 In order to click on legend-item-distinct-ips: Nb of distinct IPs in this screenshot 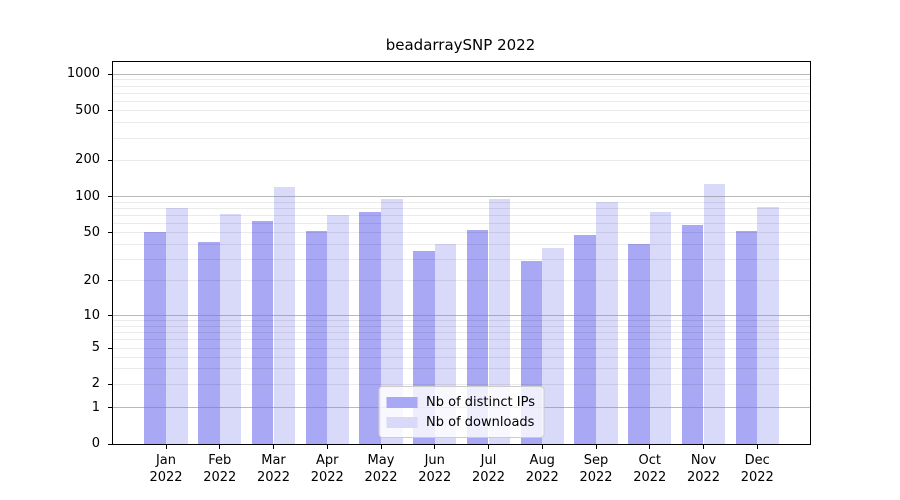, I will do `click(460, 402)`.